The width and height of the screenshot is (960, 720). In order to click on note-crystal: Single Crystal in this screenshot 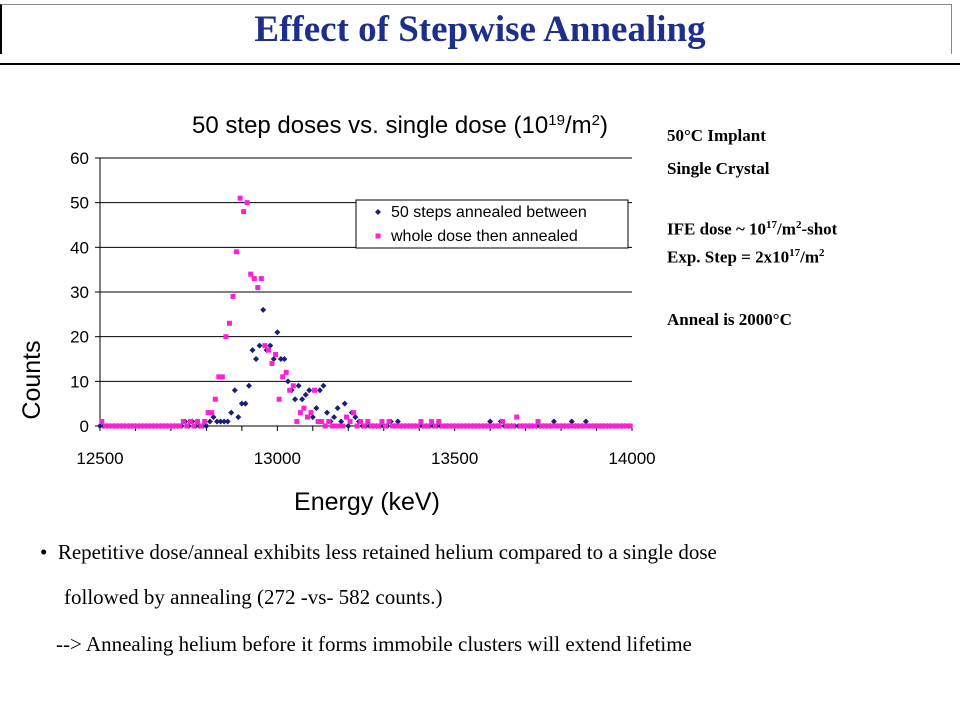, I will do `click(718, 168)`.